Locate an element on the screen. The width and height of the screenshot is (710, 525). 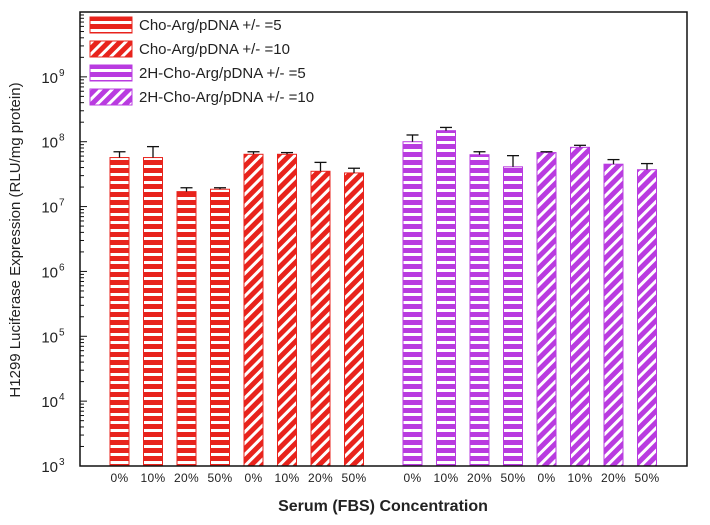
legend-label-1: Cho-Arg/pDNA +/- =5 is located at coordinates (210, 25).